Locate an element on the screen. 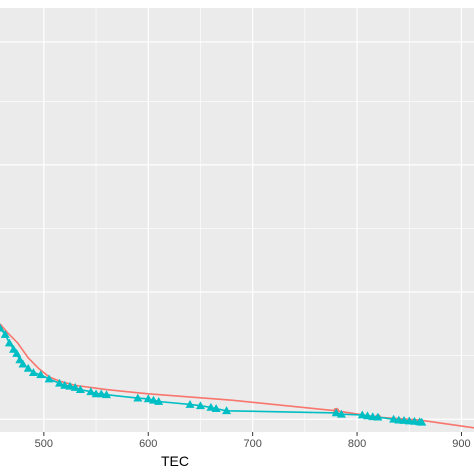 The width and height of the screenshot is (474, 474). x-tick-label-1: 600 is located at coordinates (148, 444).